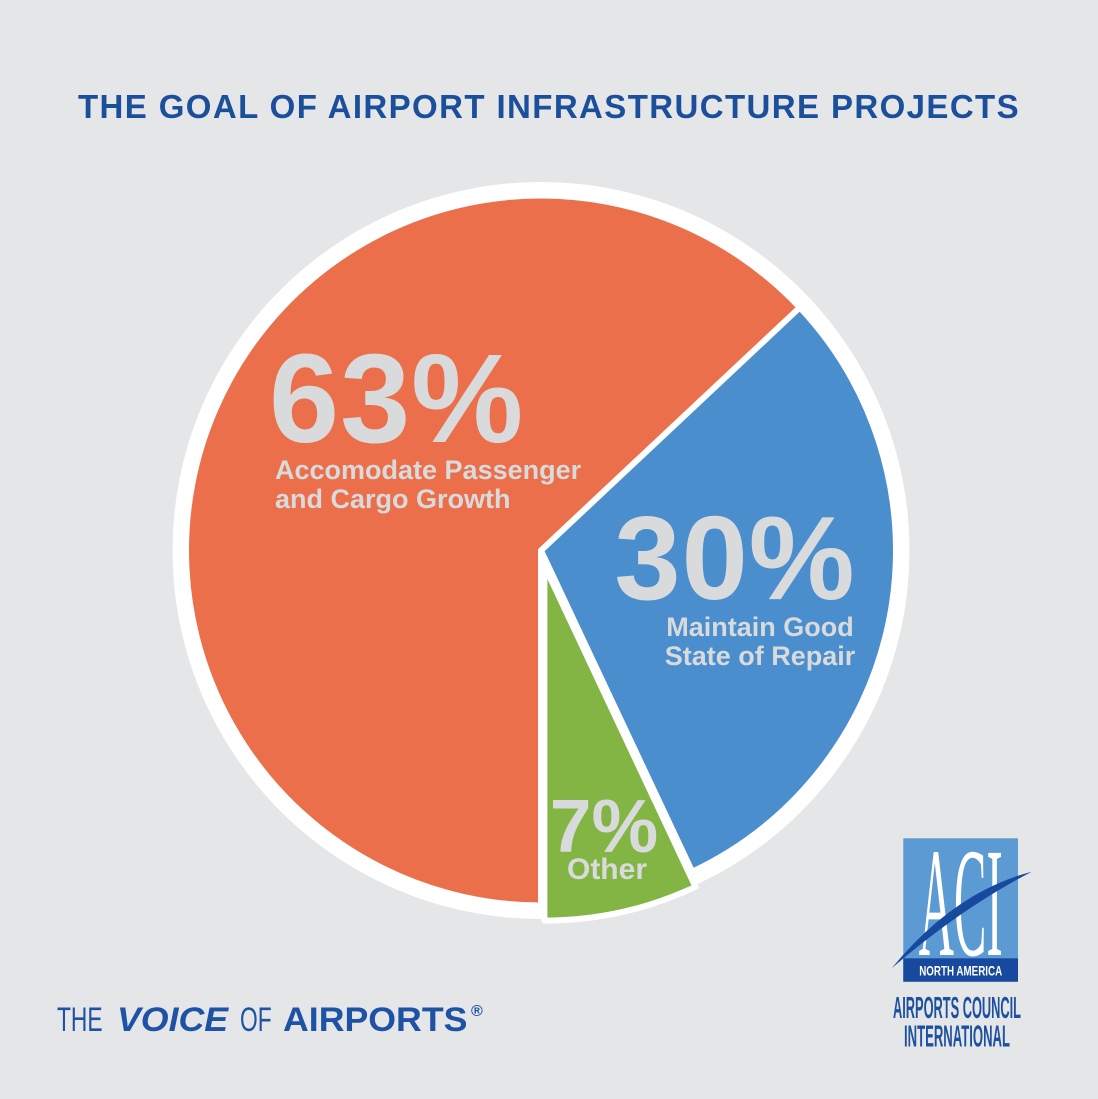  I want to click on tagline-word-of: OF, so click(256, 1020).